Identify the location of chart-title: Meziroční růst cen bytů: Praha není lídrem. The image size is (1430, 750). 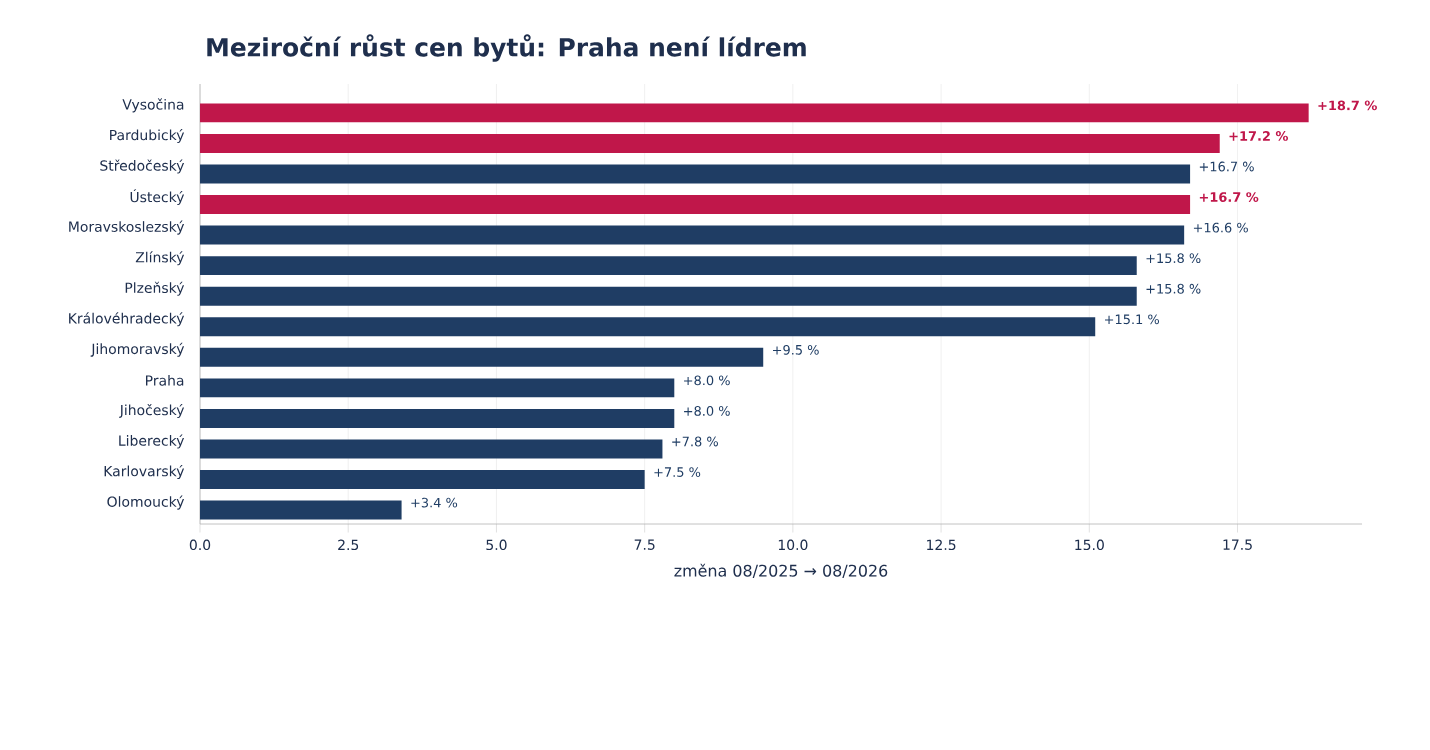
(506, 48).